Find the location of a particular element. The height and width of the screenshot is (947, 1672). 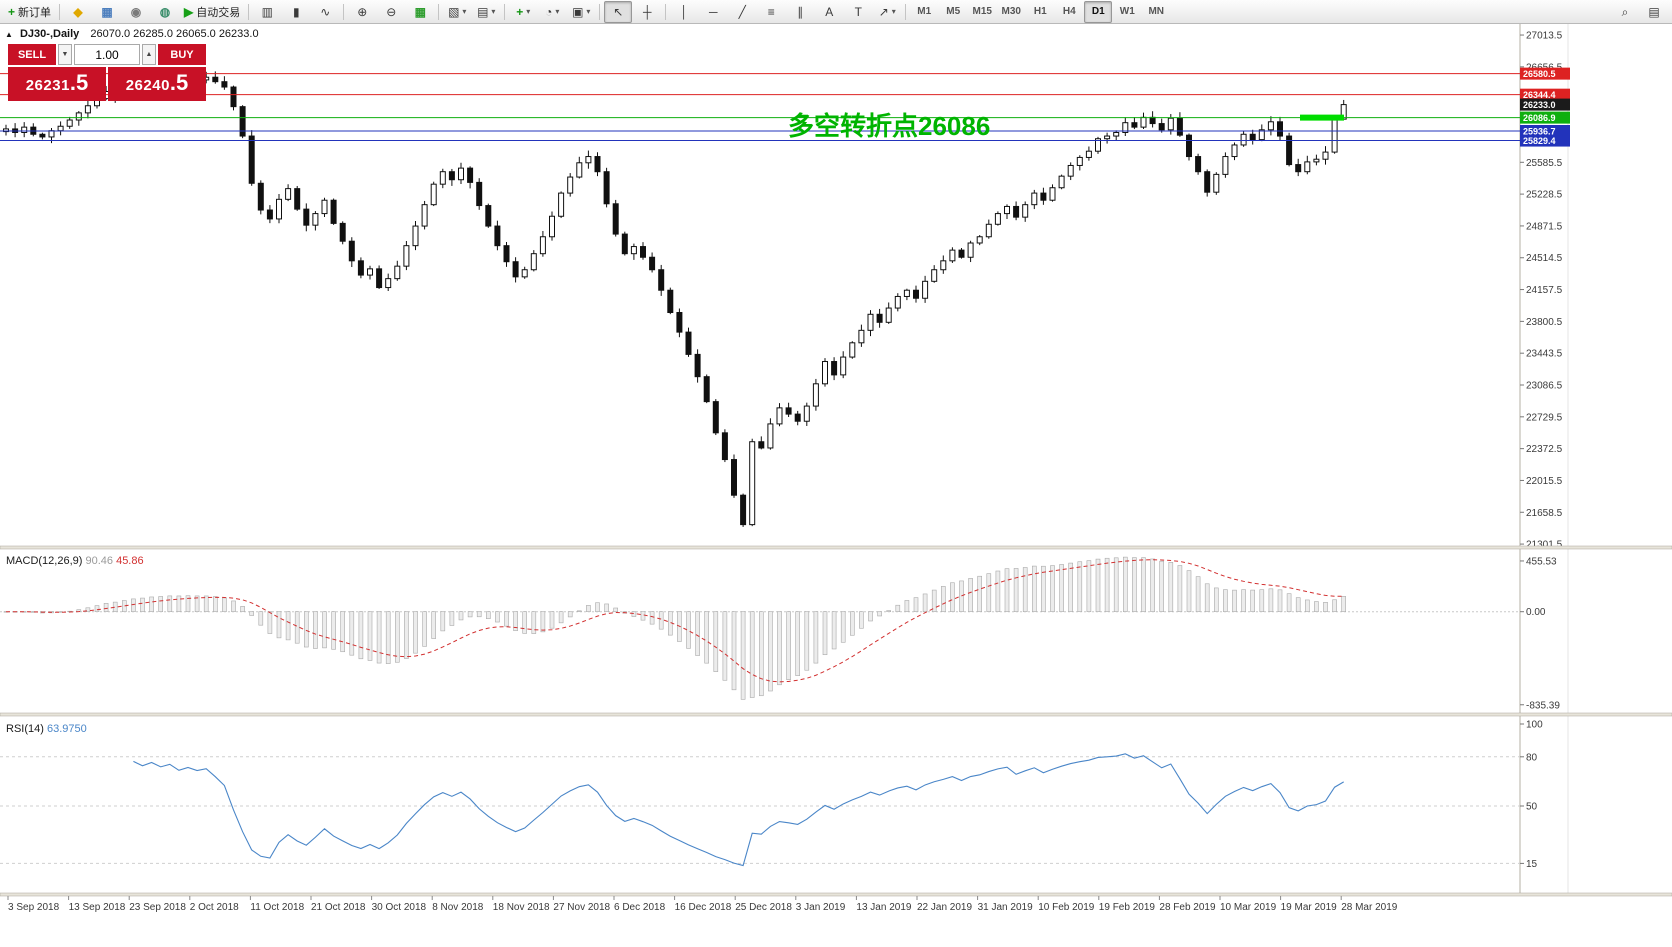

panels-button: ▤ is located at coordinates (1654, 12).